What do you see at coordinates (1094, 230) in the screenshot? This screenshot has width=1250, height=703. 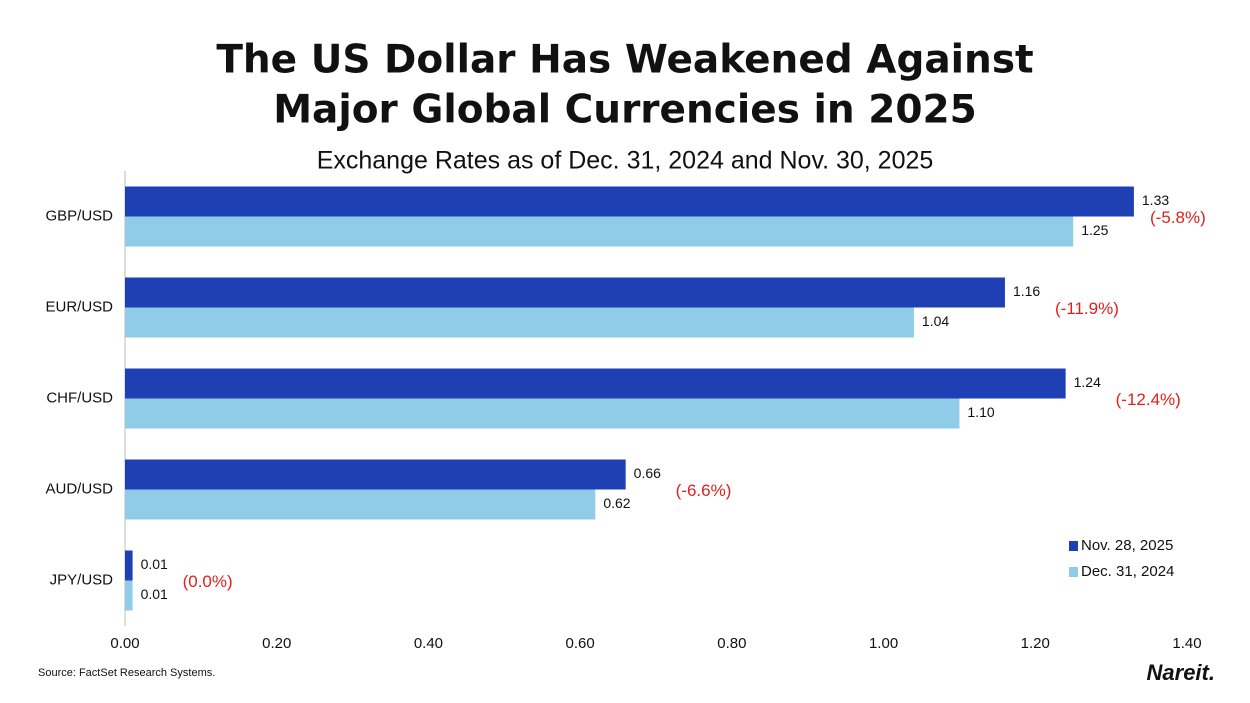 I see `value-label: 1.25` at bounding box center [1094, 230].